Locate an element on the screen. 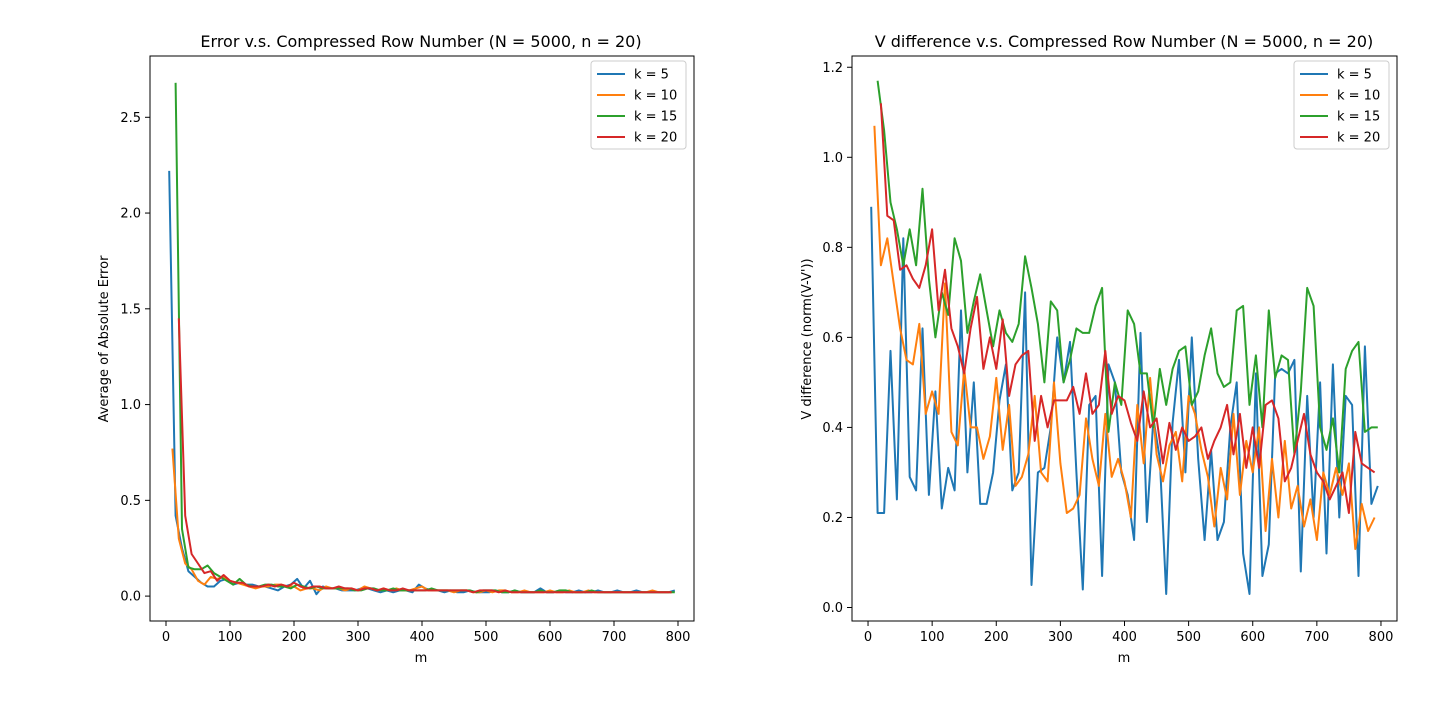  y-tick-label: 0.8 is located at coordinates (832, 248).